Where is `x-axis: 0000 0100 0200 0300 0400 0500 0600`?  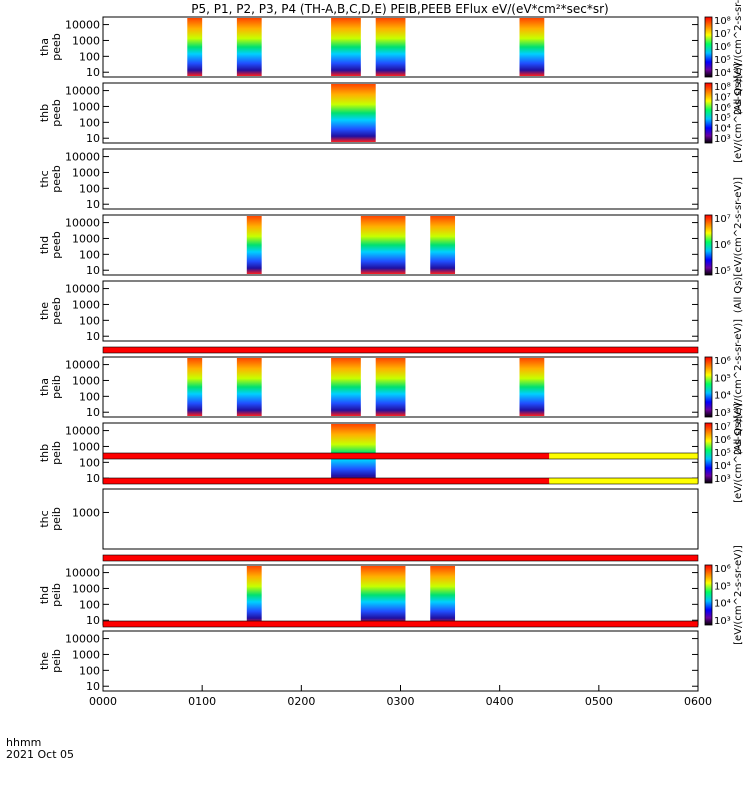 x-axis: 0000 0100 0200 0300 0400 0500 0600 is located at coordinates (400, 696).